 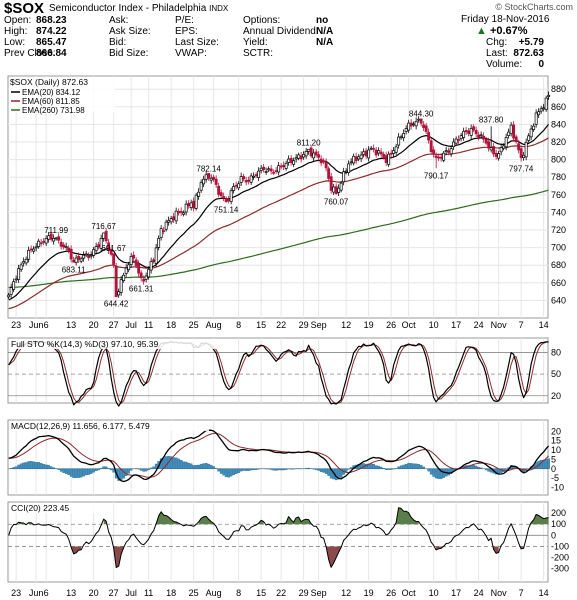 What do you see at coordinates (184, 20) in the screenshot?
I see `quote-label: P/E:` at bounding box center [184, 20].